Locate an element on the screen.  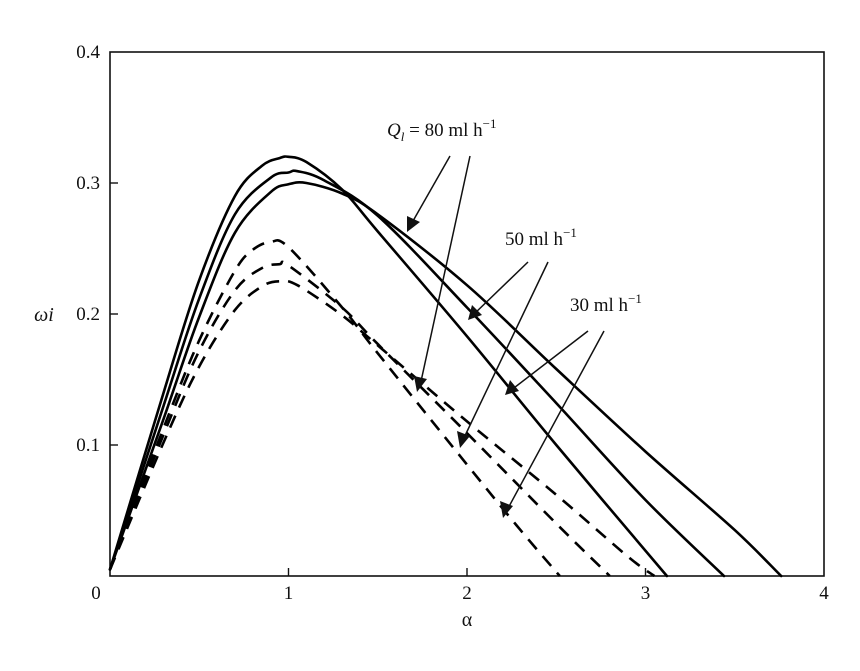
arrowhead-50-solid is located at coordinates (475, 312).